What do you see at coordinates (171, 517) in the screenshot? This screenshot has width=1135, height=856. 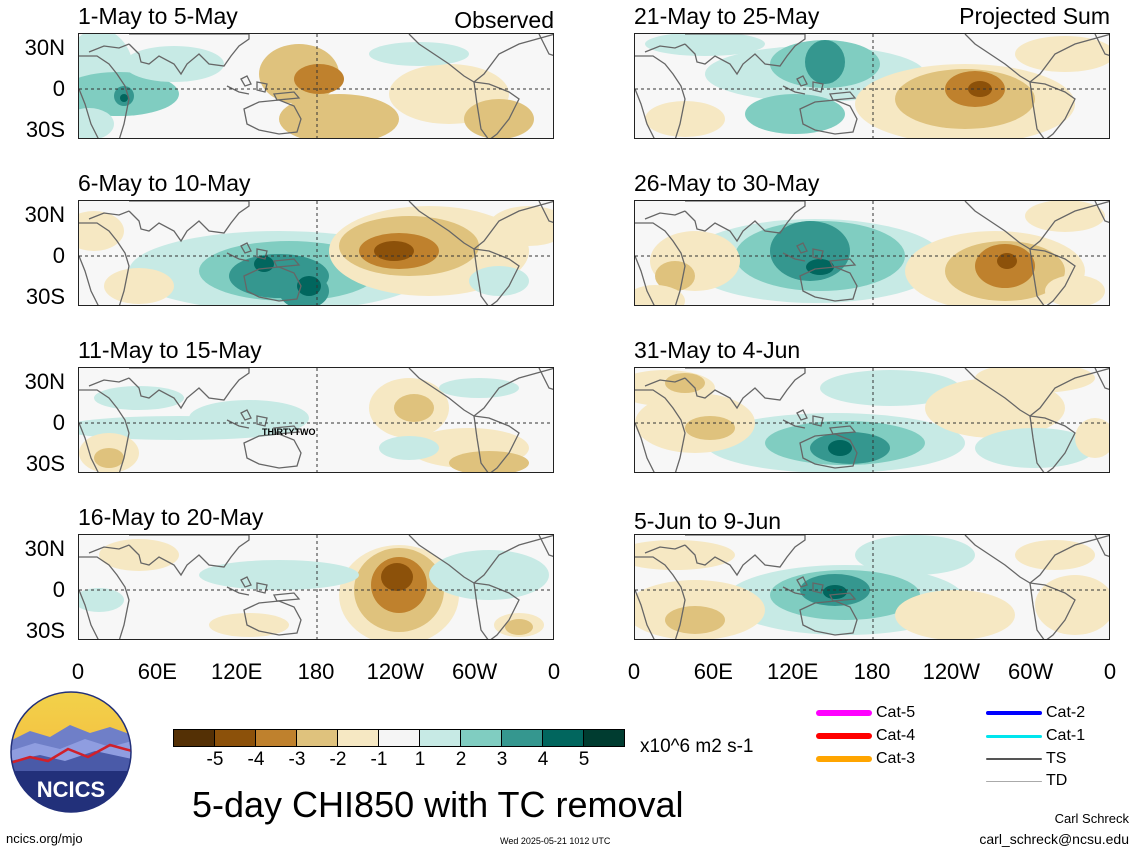 I see `panel-title: 16-May to 20-May` at bounding box center [171, 517].